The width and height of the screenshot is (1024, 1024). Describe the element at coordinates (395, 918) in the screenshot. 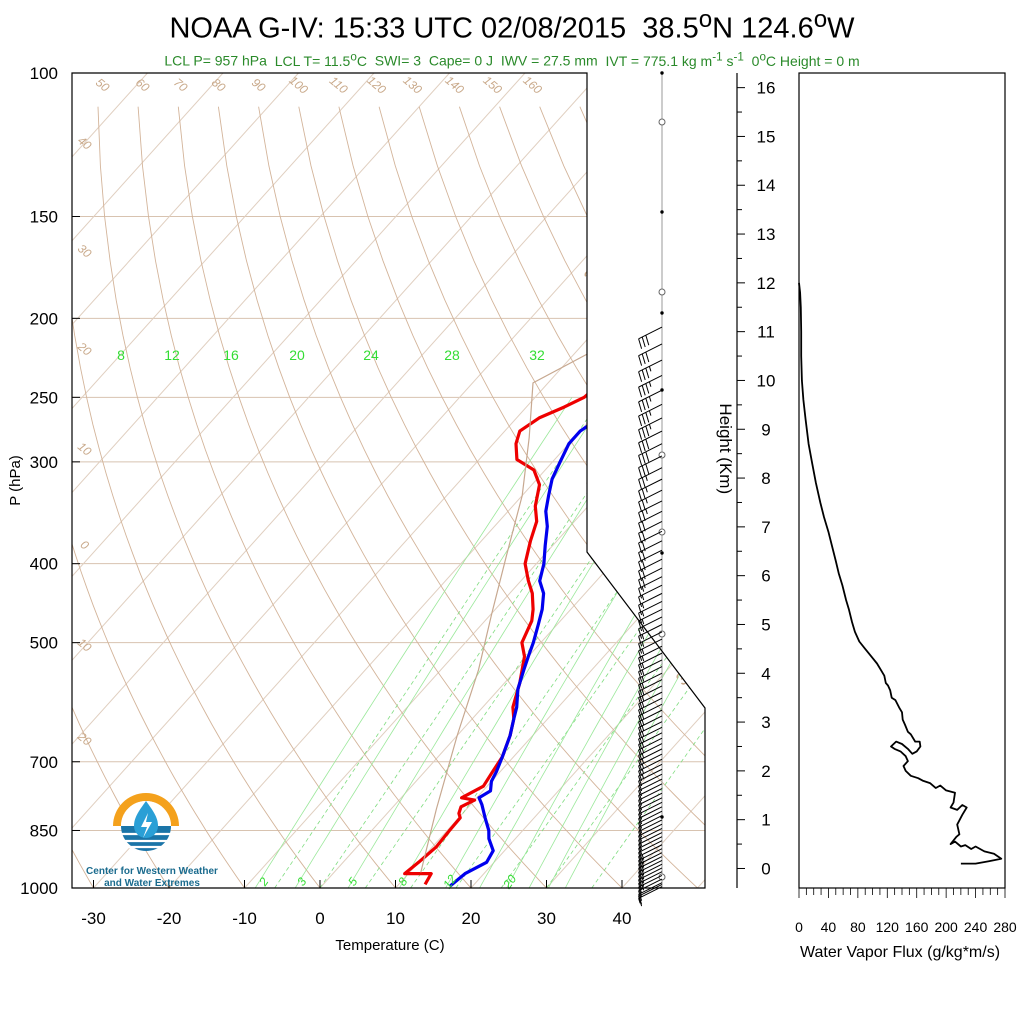

I see `x-tick-label: 10` at that location.